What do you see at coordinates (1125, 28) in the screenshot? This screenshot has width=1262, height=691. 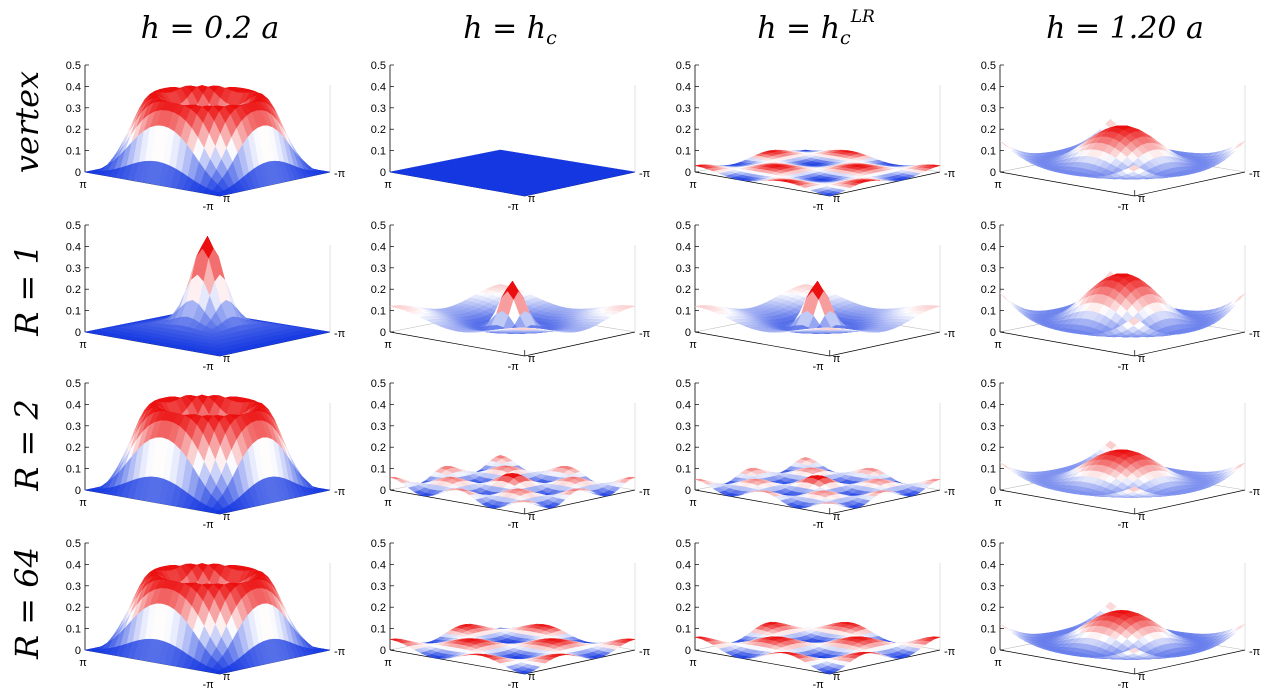 I see `column-title-4: h = 1.20 a` at bounding box center [1125, 28].